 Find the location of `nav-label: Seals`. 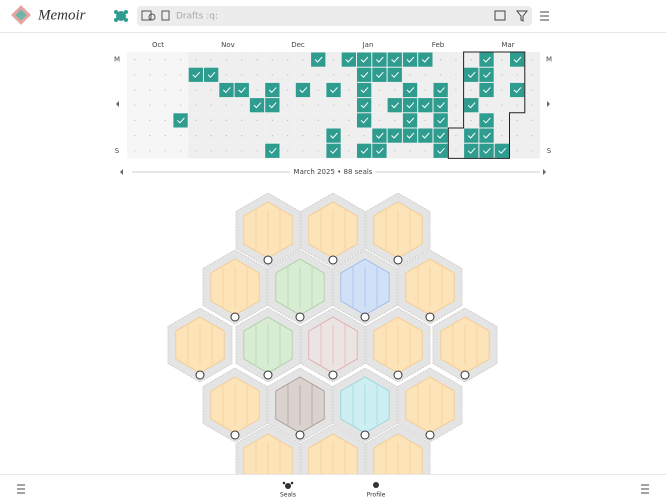

nav-label: Seals is located at coordinates (288, 495).